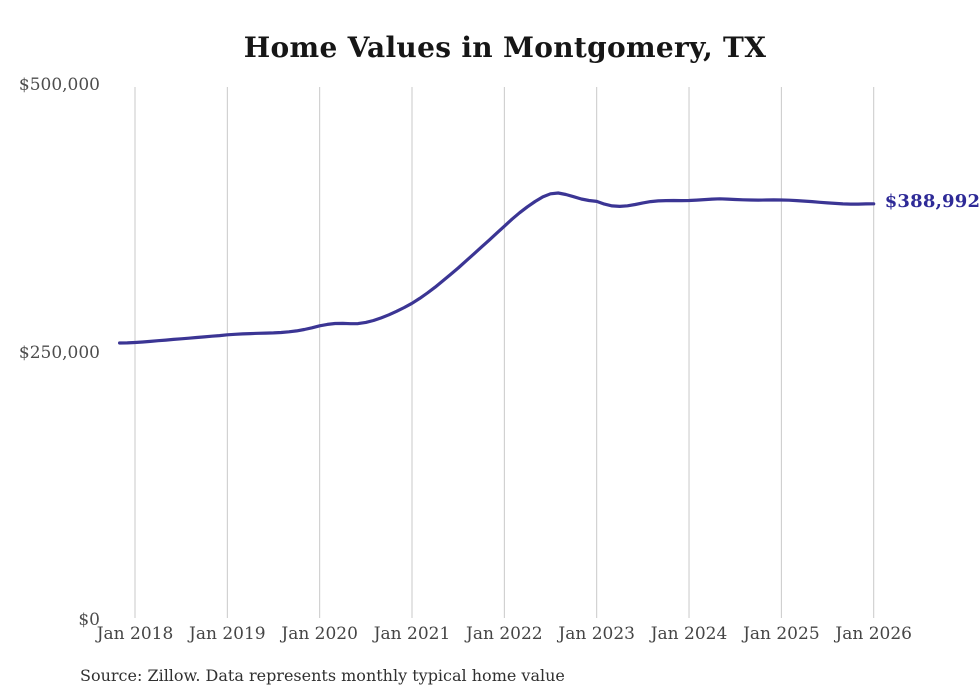 The image size is (980, 699). I want to click on x-tick-label: Jan 2026, so click(873, 634).